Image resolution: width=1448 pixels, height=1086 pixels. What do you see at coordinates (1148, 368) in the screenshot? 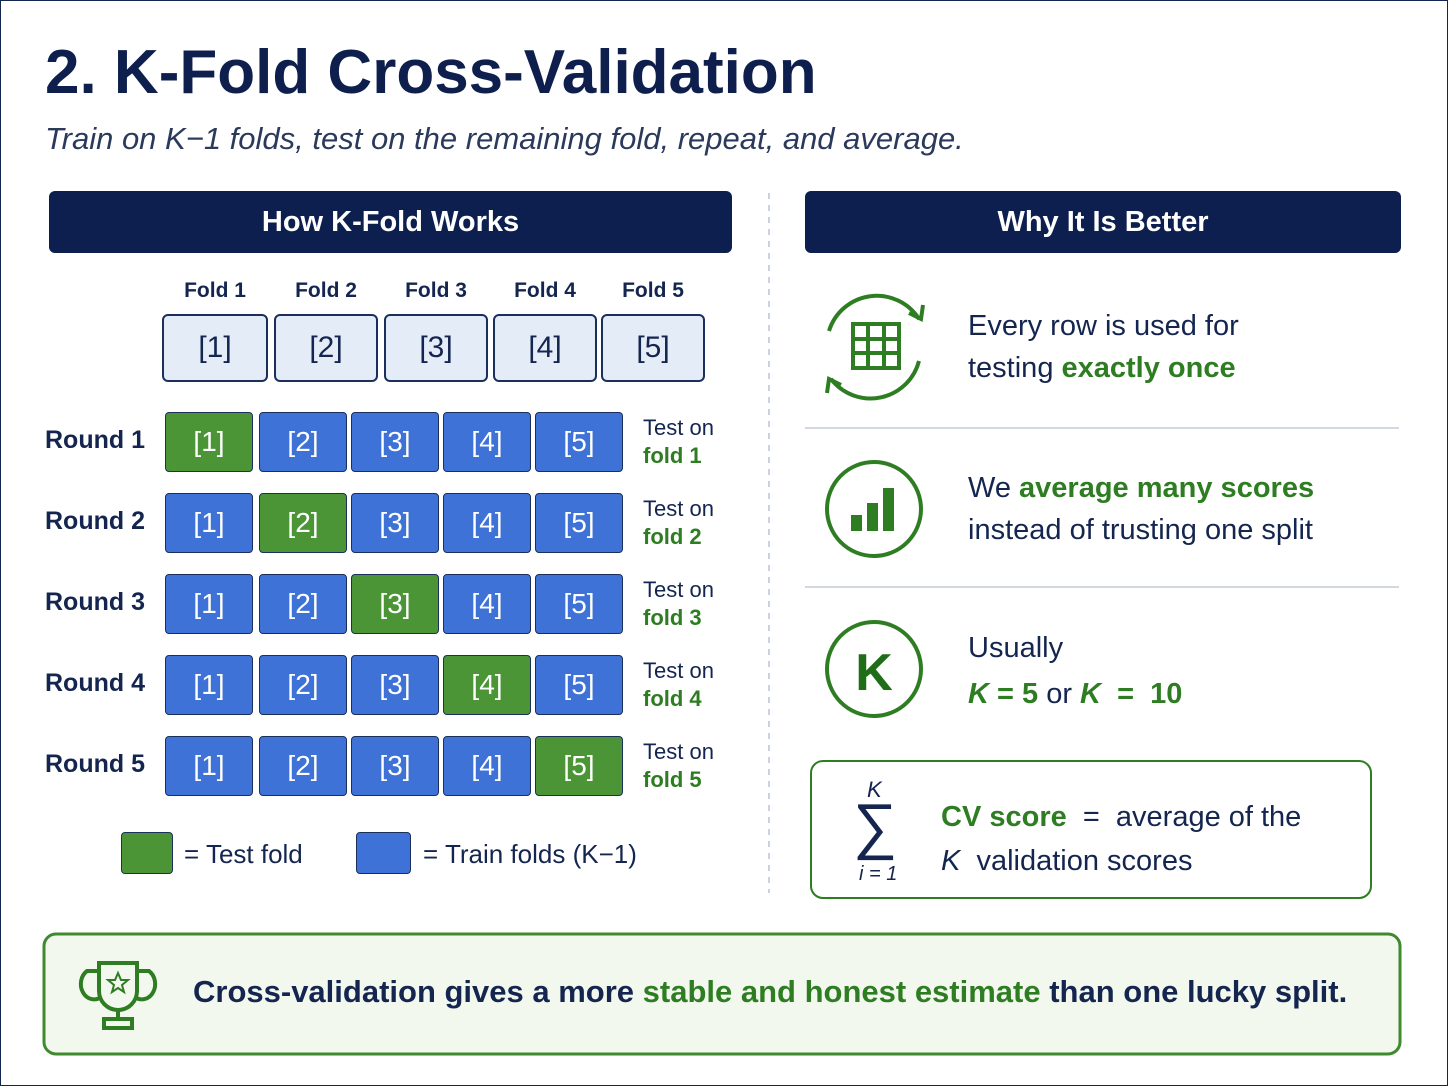
I see `text-span: exactly once` at bounding box center [1148, 368].